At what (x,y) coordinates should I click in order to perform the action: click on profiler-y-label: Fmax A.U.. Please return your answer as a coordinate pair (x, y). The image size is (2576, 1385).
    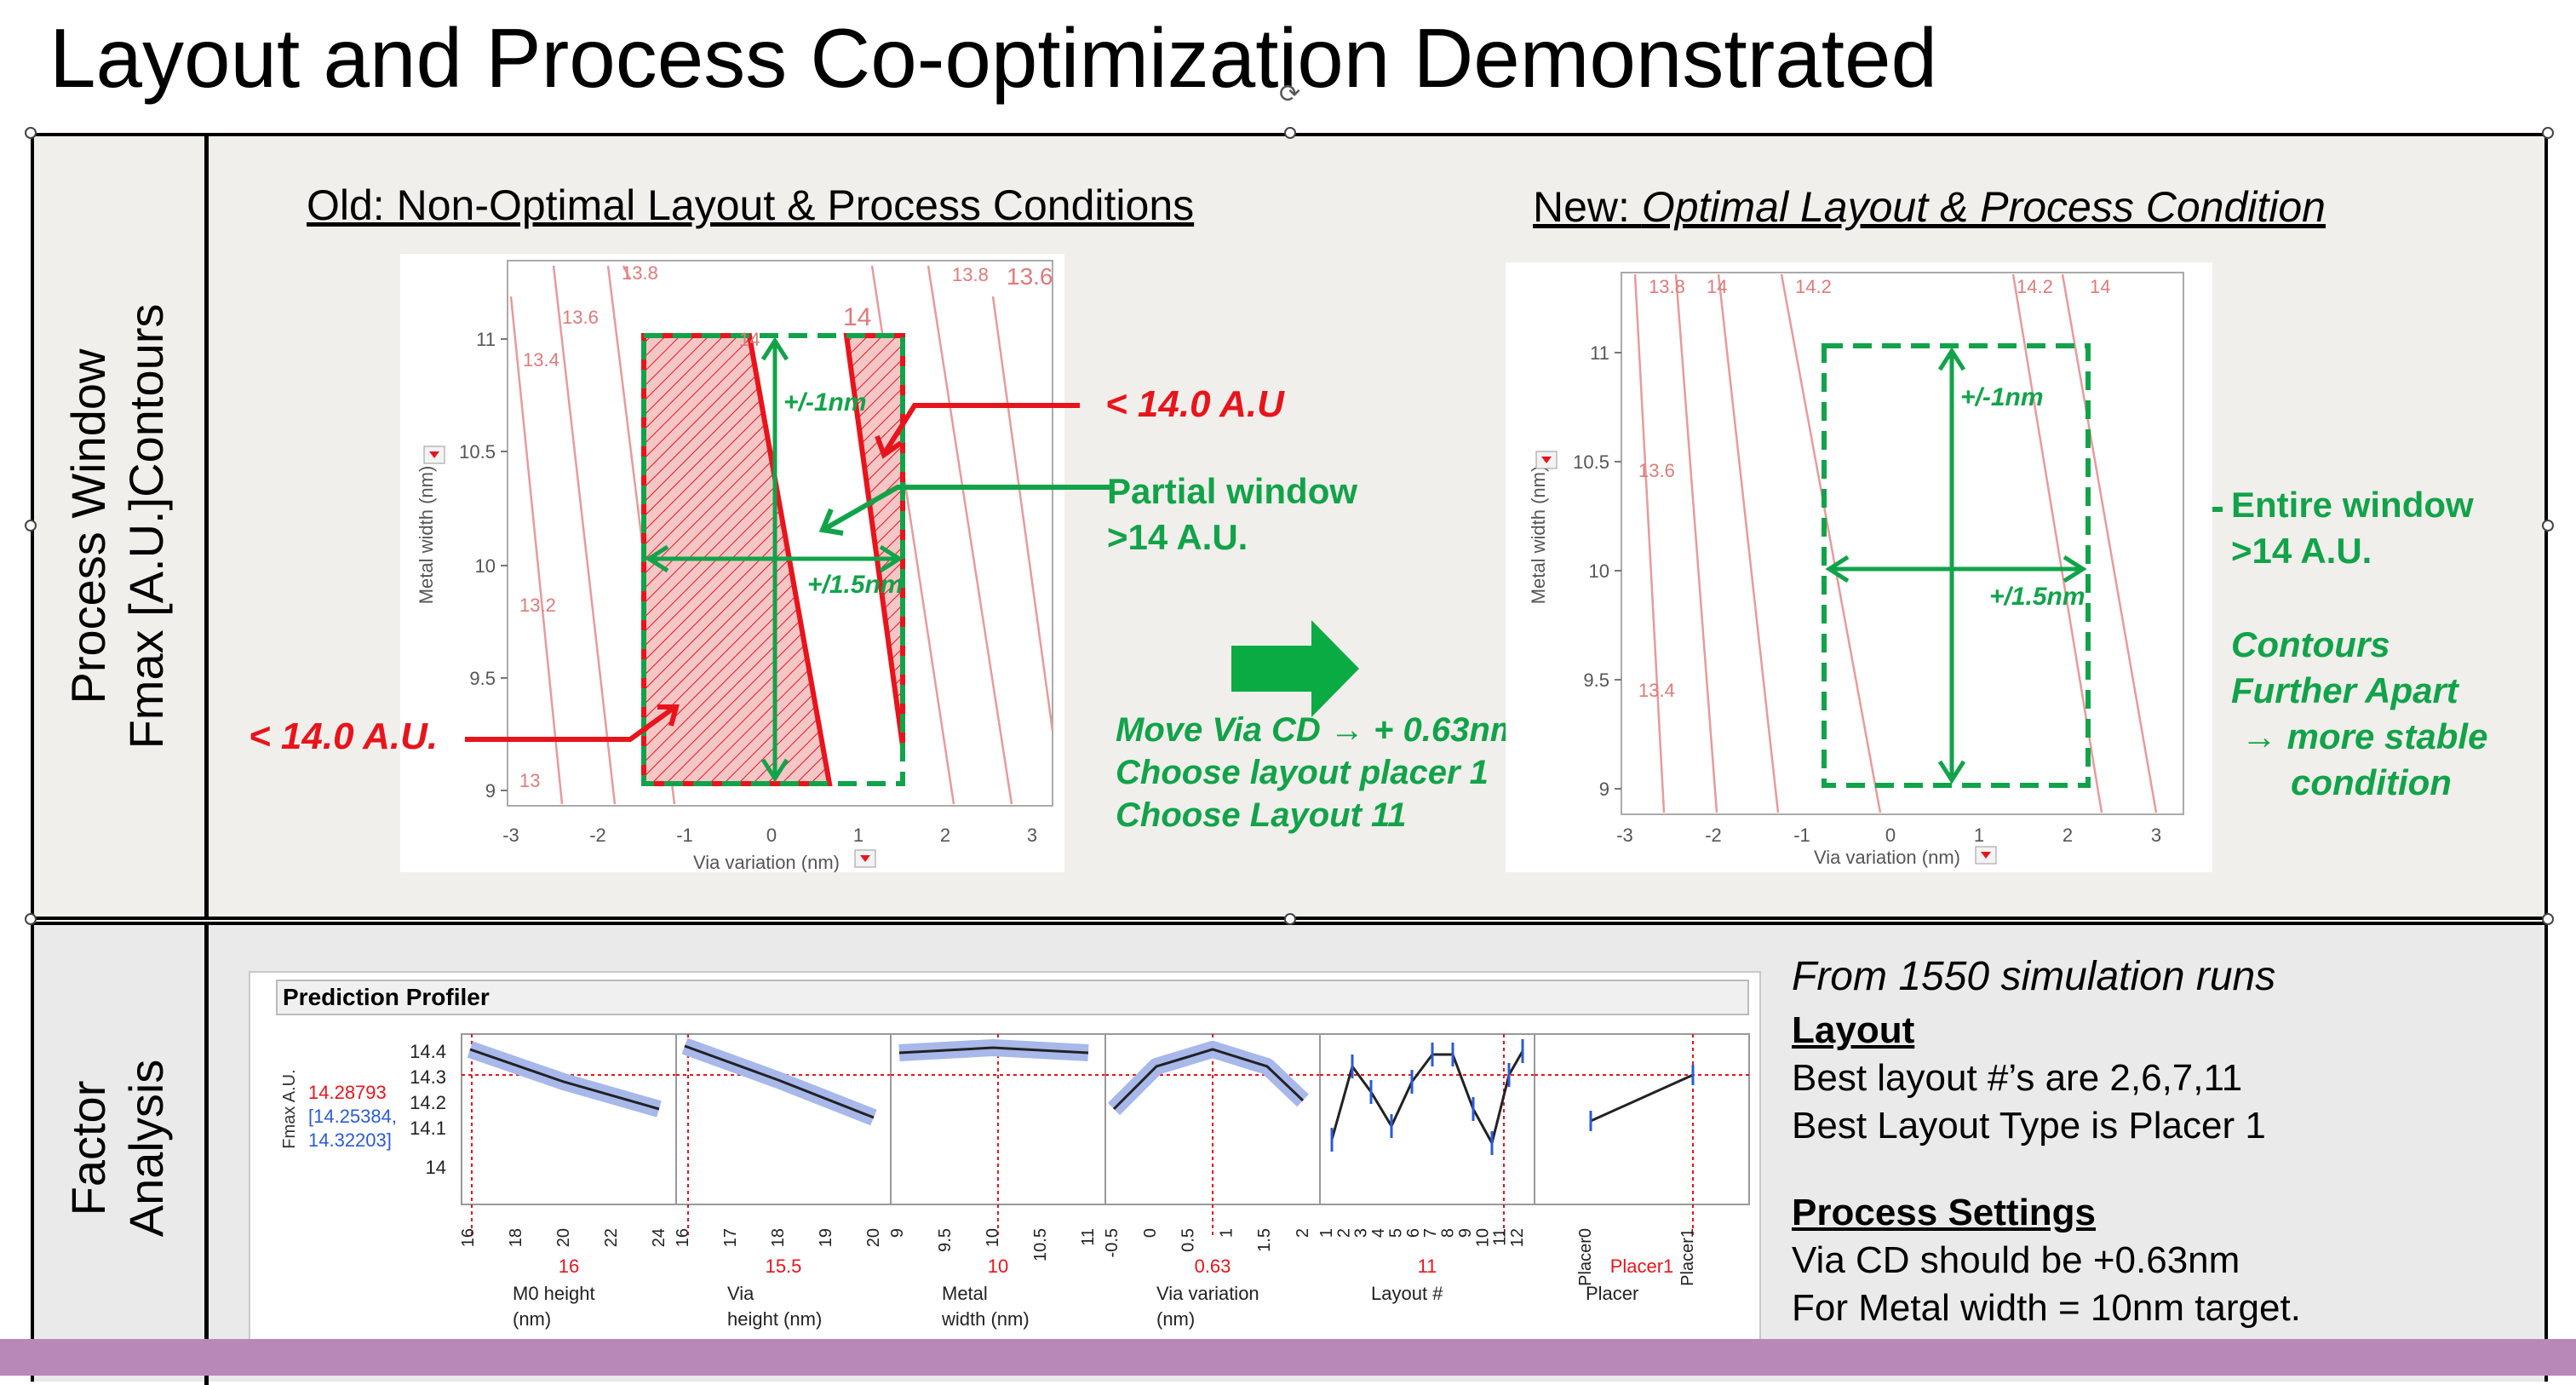
    Looking at the image, I should click on (289, 1108).